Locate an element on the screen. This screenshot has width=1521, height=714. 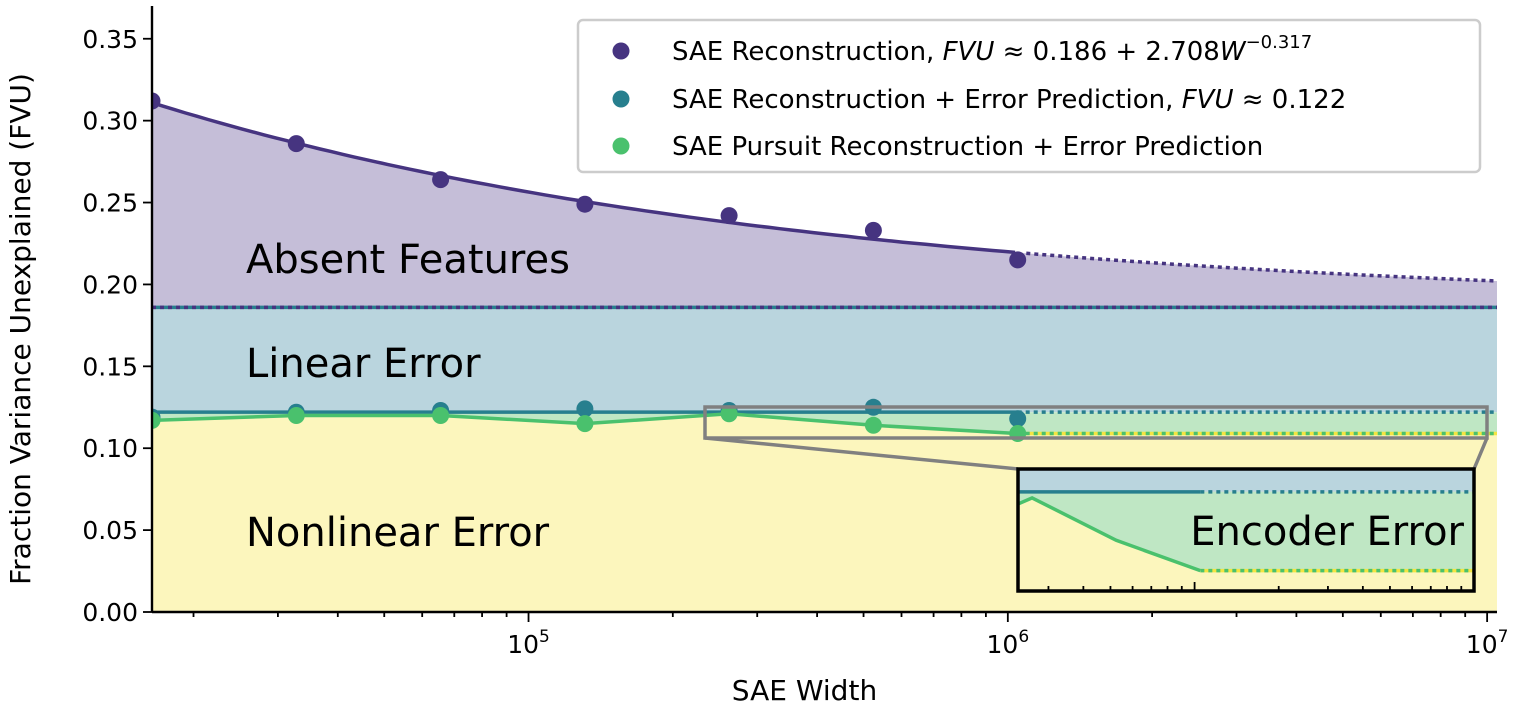
inset-encoder-region is located at coordinates (1246, 531).